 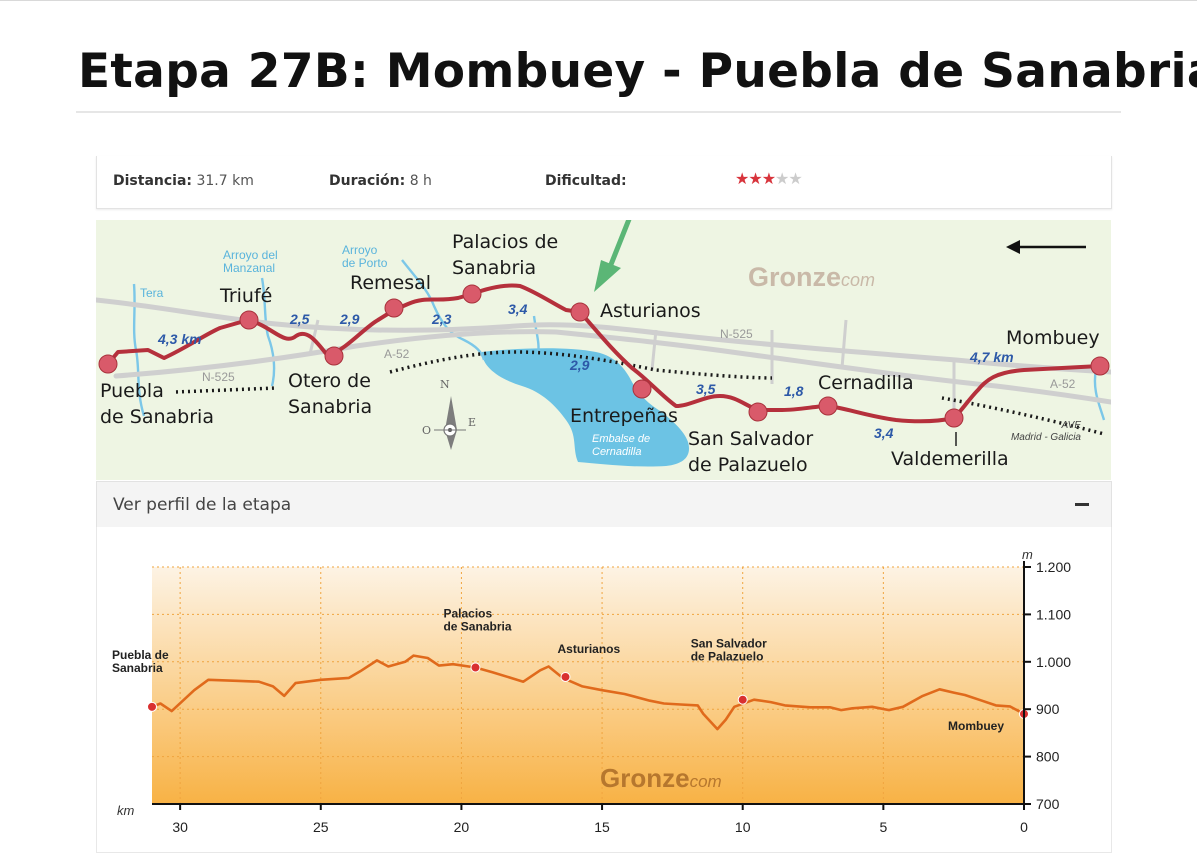 I want to click on route-stops, so click(x=604, y=356).